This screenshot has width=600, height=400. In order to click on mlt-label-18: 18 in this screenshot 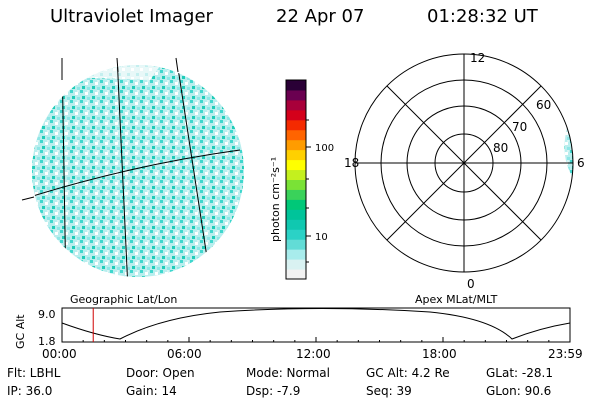, I will do `click(351, 163)`.